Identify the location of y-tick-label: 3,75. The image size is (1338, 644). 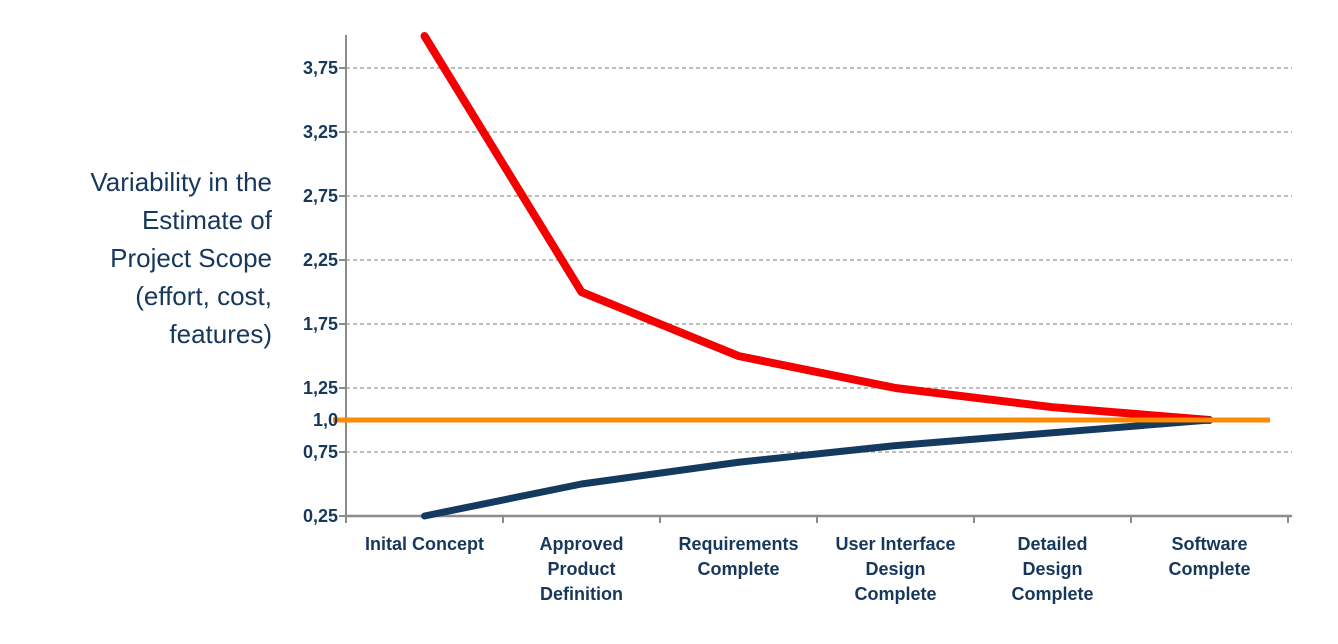
(320, 68).